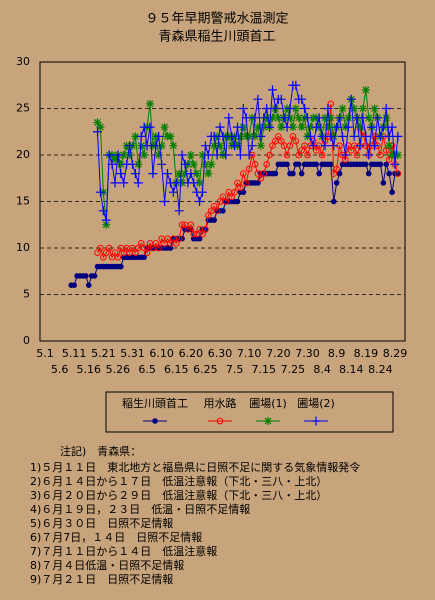 This screenshot has height=600, width=435. Describe the element at coordinates (293, 369) in the screenshot. I see `x-tick-label: 7.25` at that location.